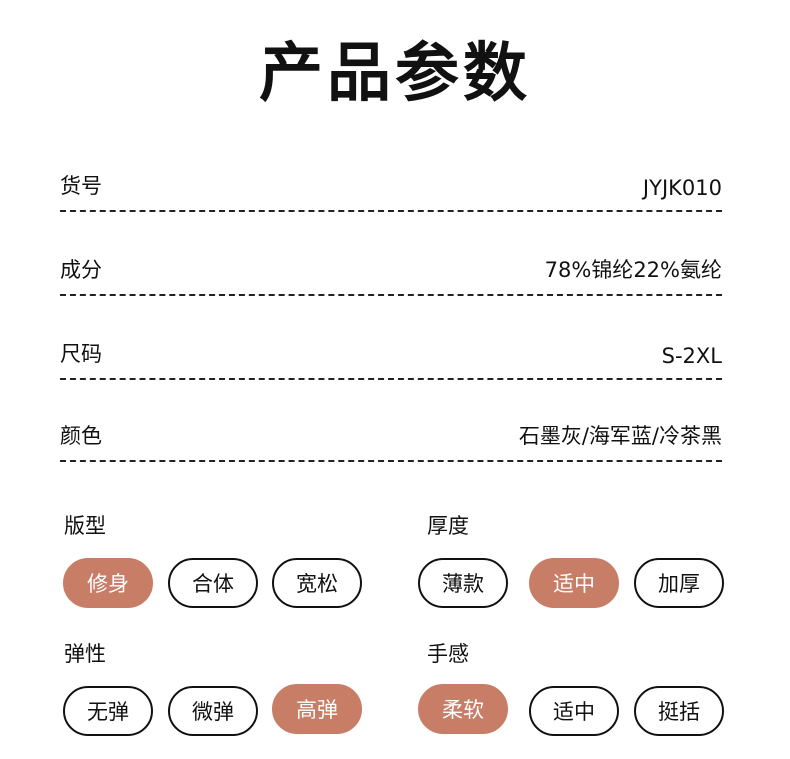 This screenshot has width=790, height=759. Describe the element at coordinates (391, 276) in the screenshot. I see `param-row-composition: 成分 78%锦纶22%氨纶` at that location.